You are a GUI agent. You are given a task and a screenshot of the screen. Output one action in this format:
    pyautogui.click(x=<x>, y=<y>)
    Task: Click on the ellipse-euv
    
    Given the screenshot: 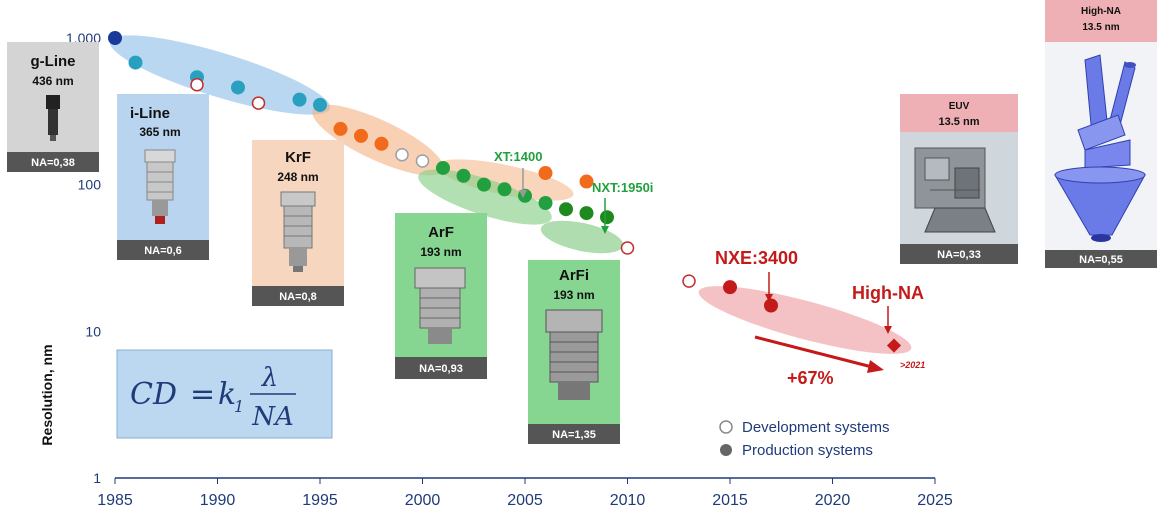 What is the action you would take?
    pyautogui.click(x=805, y=320)
    